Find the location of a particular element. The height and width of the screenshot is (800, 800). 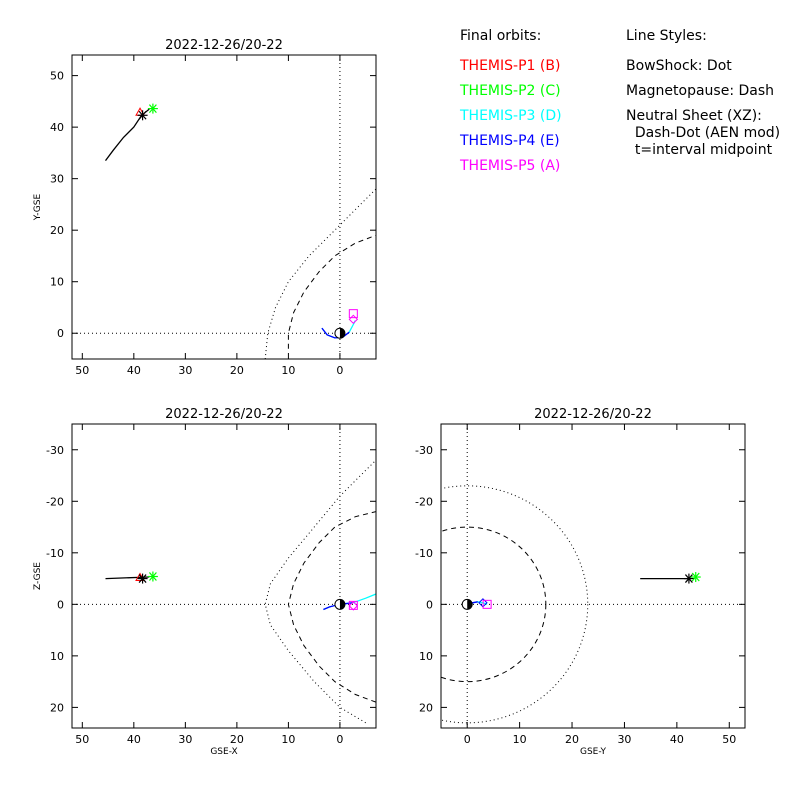

x-axis-label: GSE-Y is located at coordinates (593, 752).